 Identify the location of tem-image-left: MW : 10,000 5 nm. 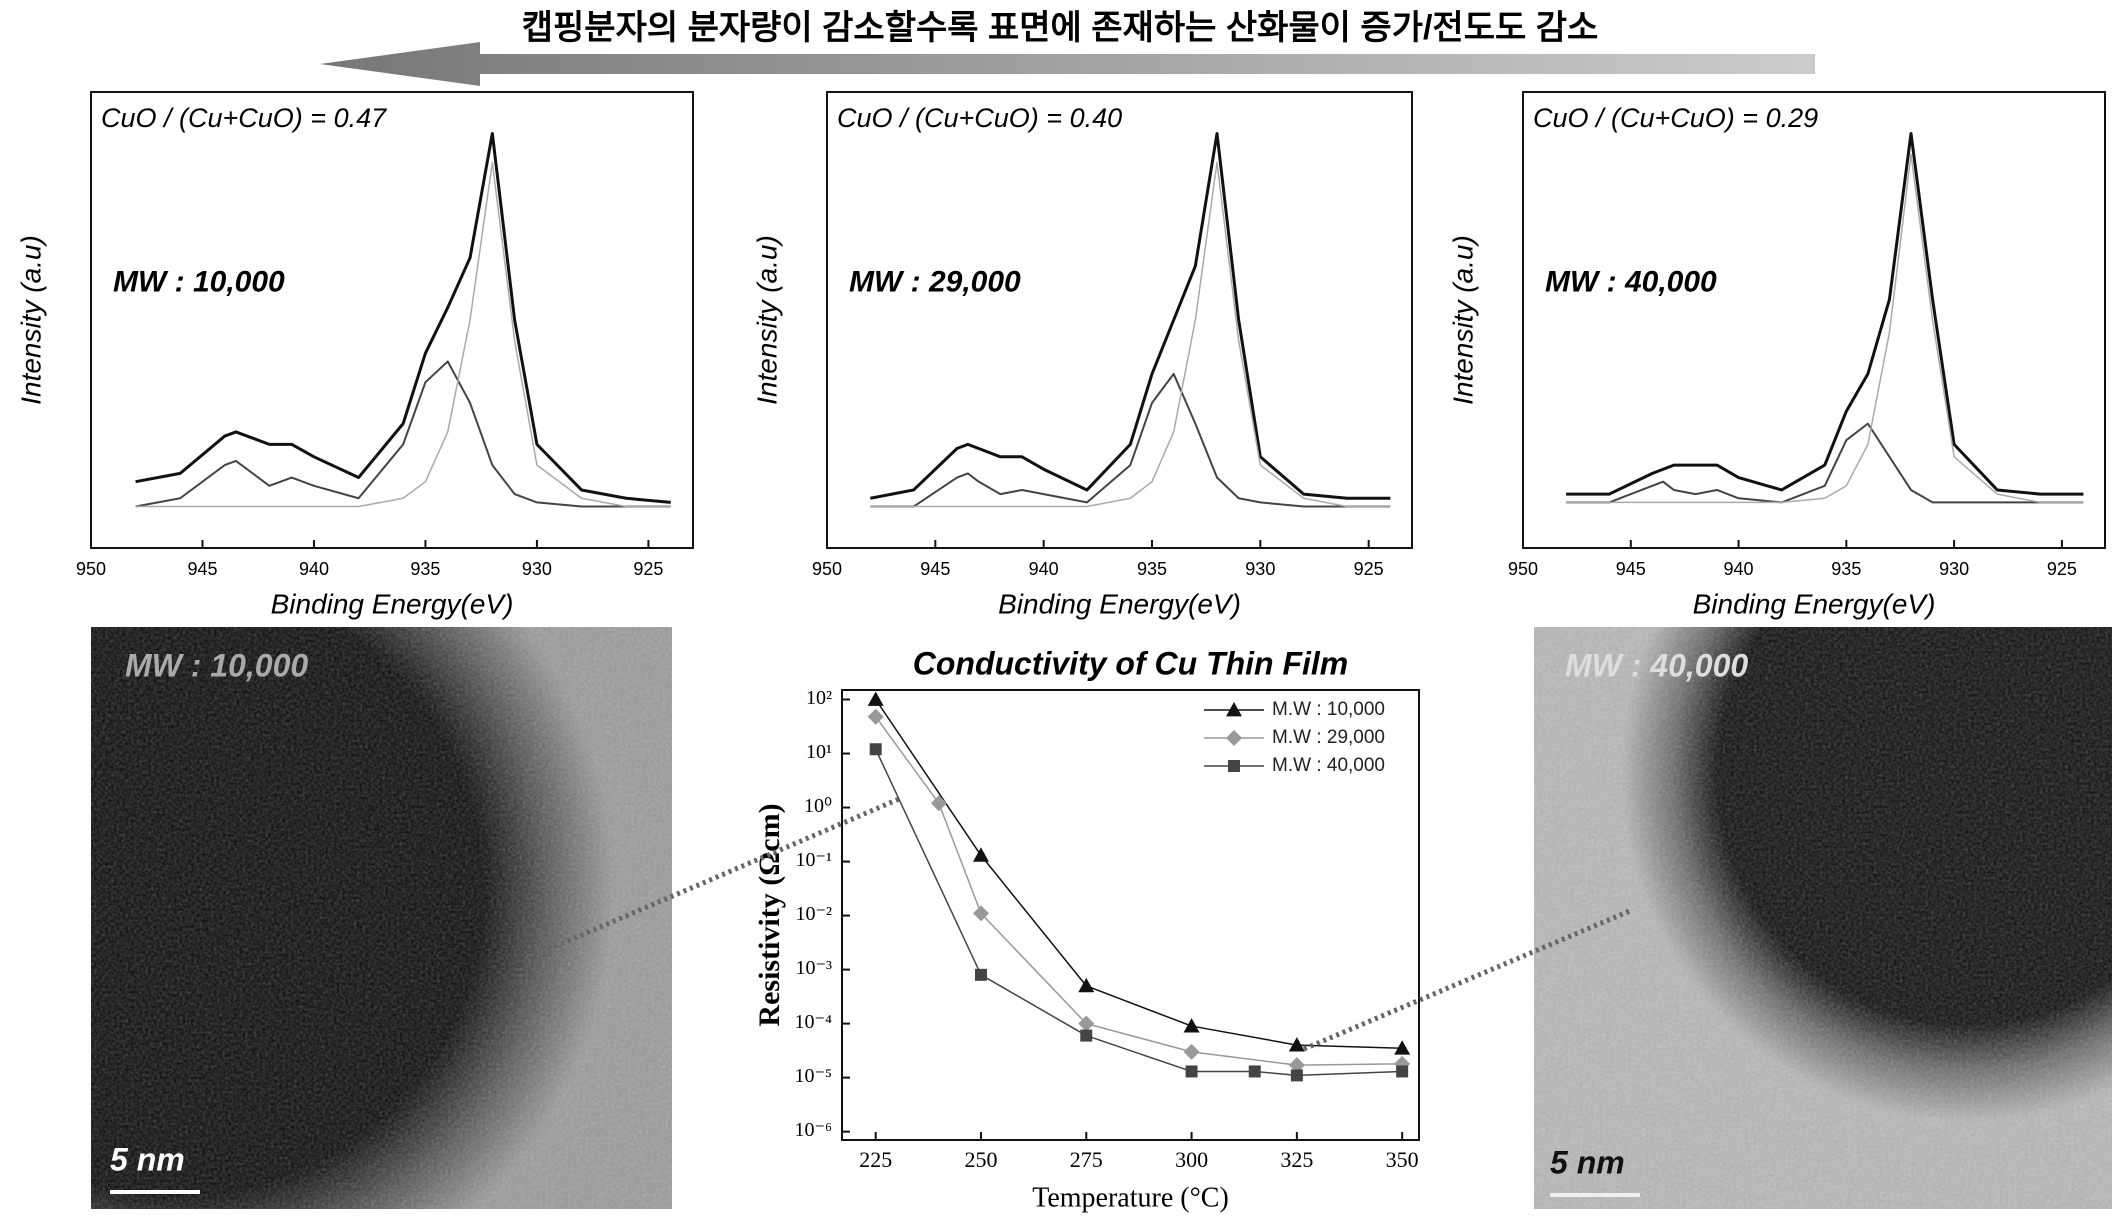
(381, 918).